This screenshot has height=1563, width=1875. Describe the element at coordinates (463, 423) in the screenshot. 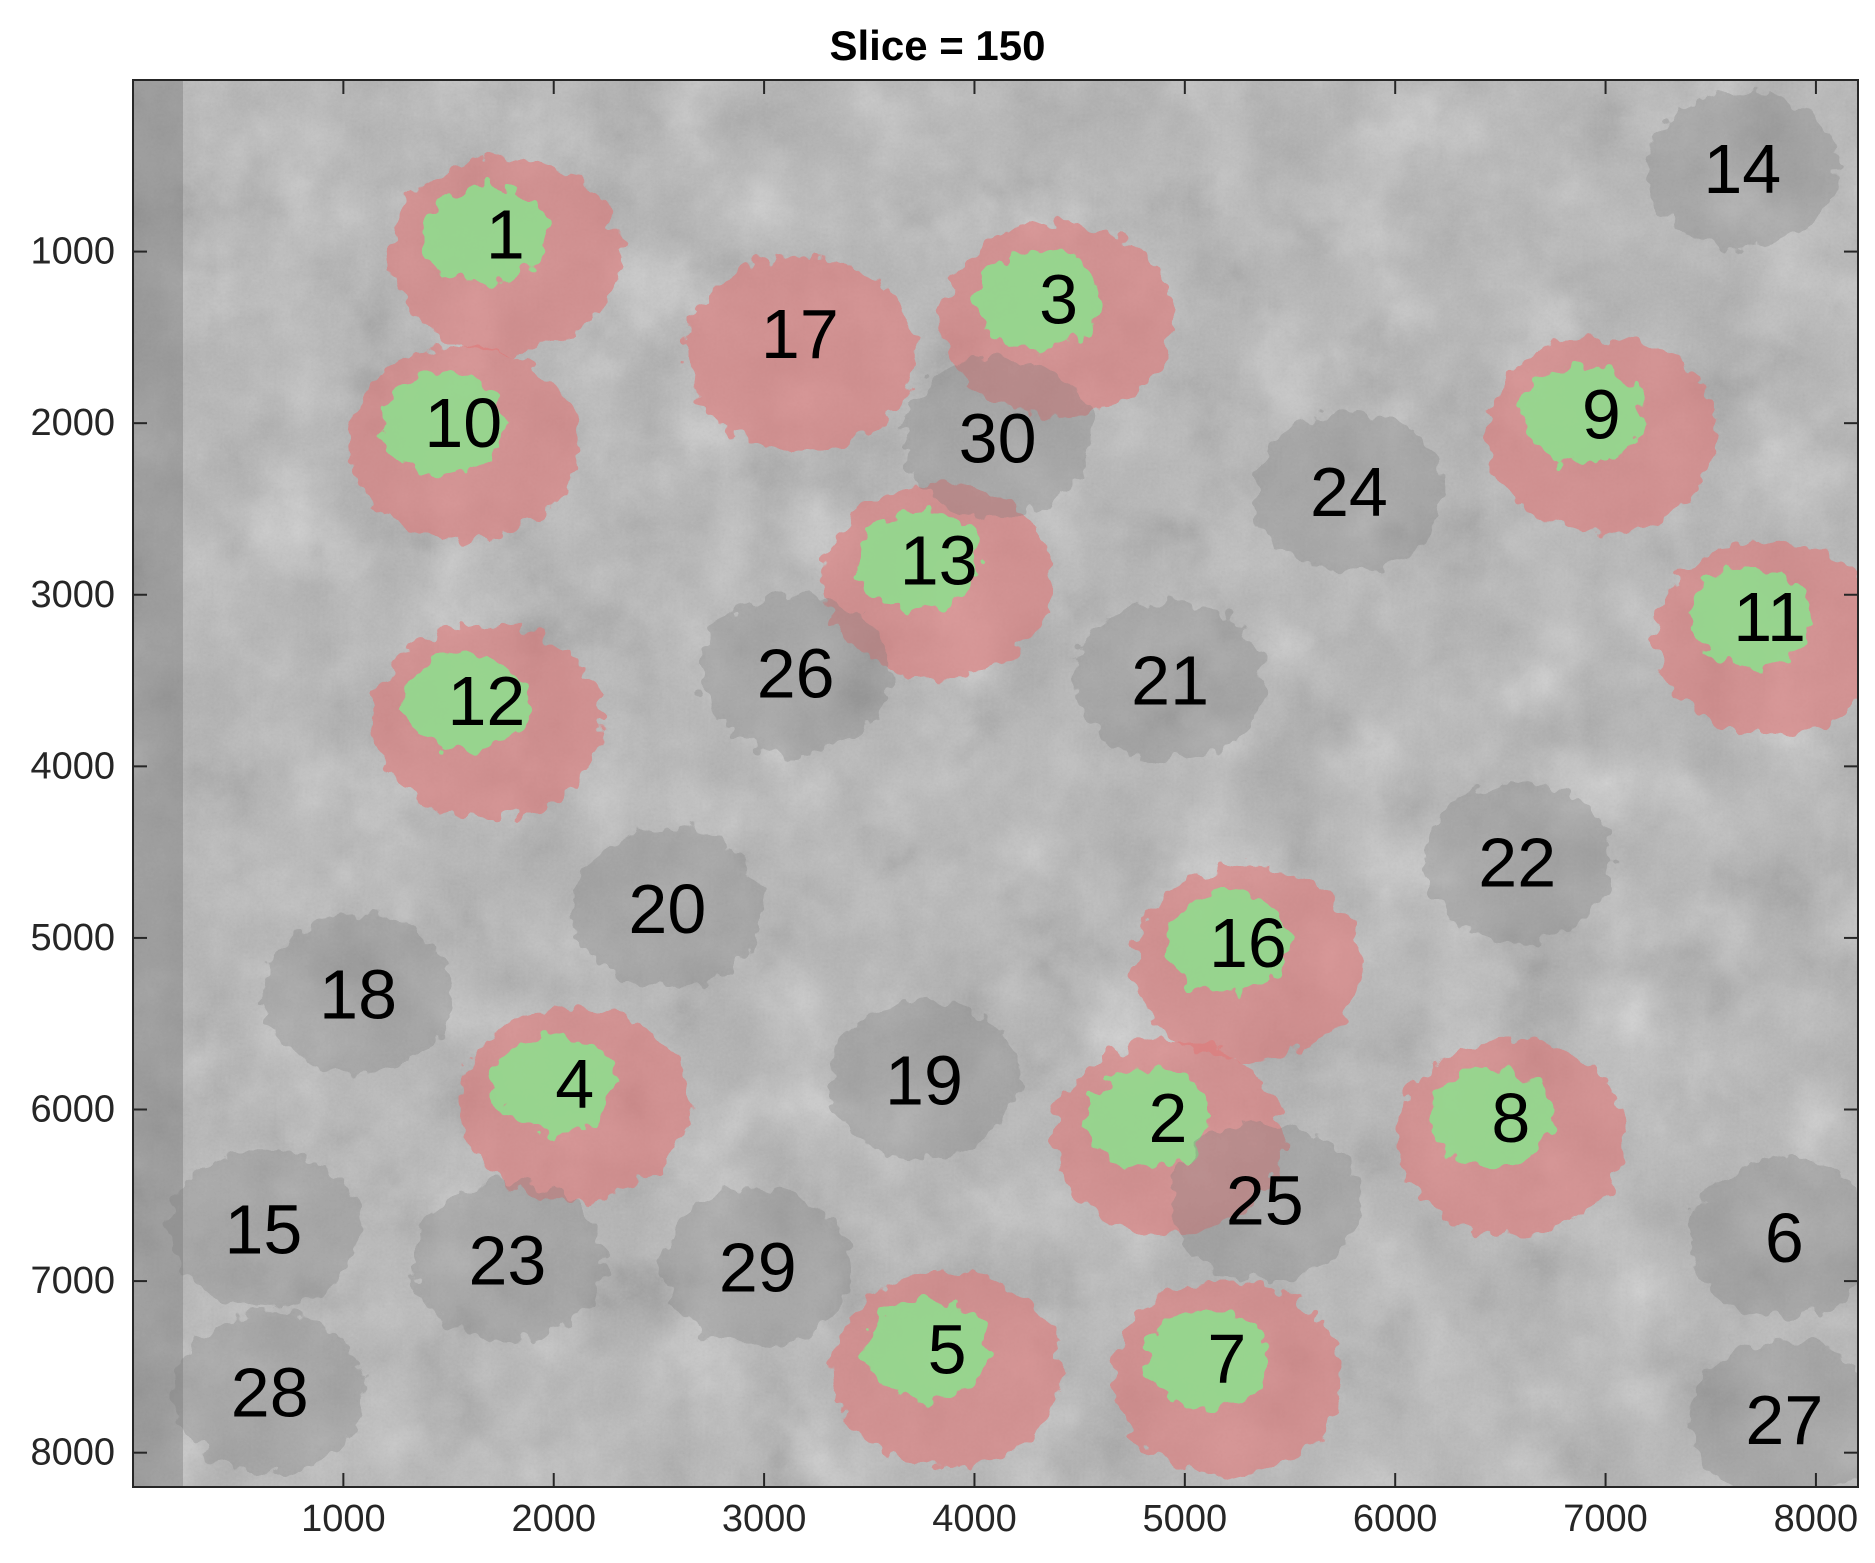

I see `cell-label-10: 10` at that location.